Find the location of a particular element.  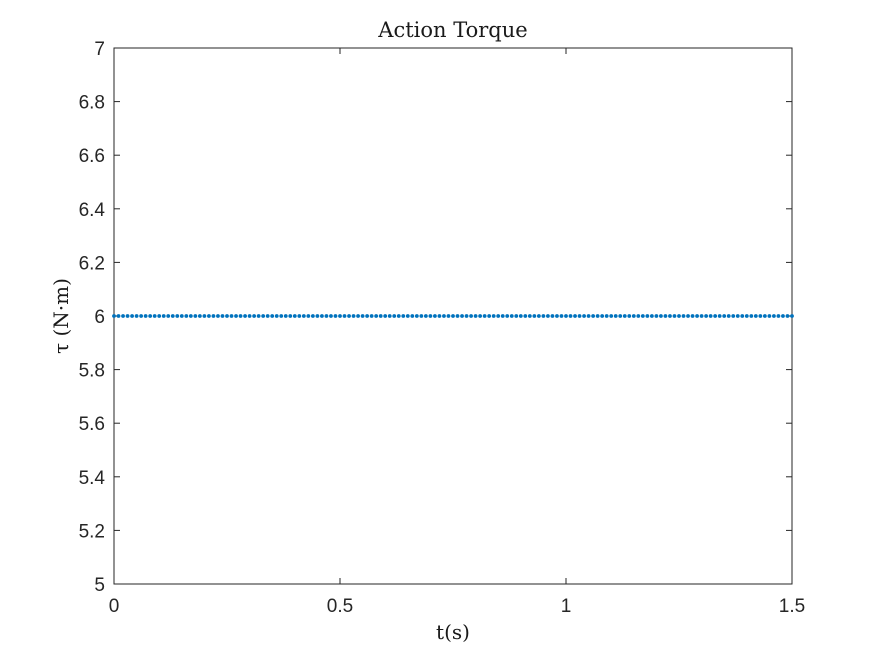

data-series-points is located at coordinates (453, 316).